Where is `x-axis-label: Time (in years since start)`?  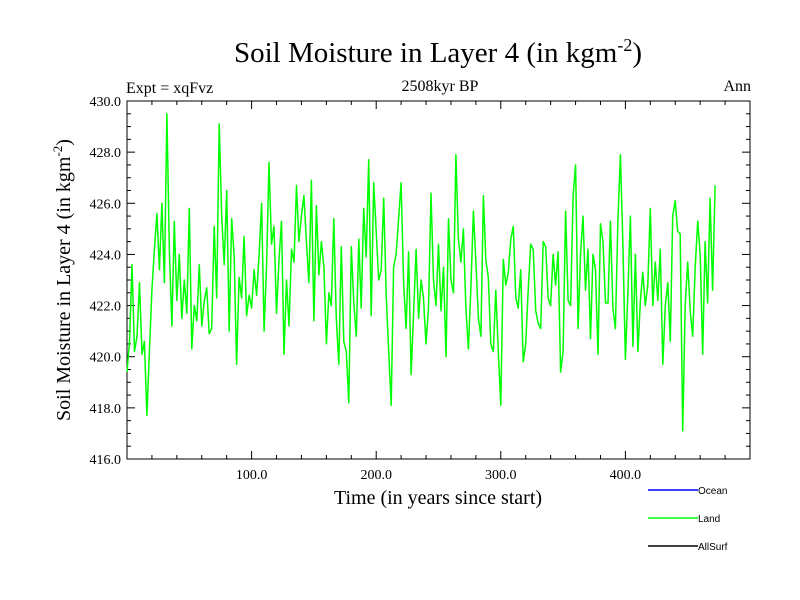 x-axis-label: Time (in years since start) is located at coordinates (438, 498).